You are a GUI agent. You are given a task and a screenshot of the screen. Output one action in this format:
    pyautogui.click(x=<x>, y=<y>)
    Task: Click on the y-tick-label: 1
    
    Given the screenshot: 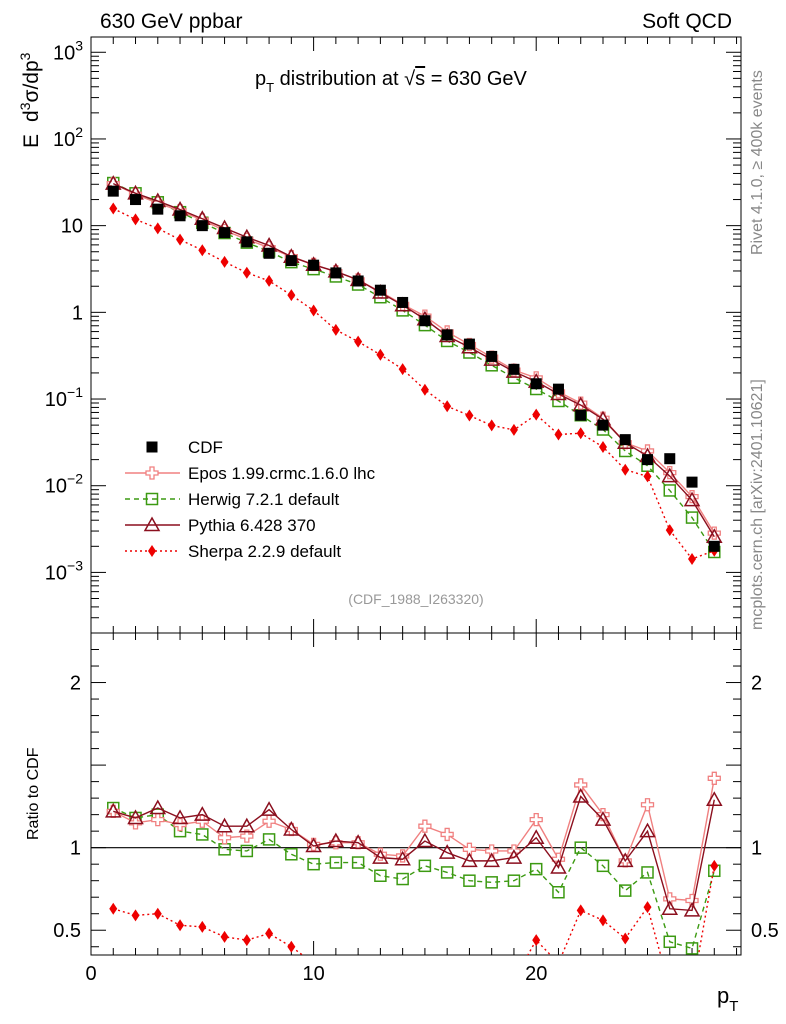 What is the action you would take?
    pyautogui.click(x=77, y=313)
    